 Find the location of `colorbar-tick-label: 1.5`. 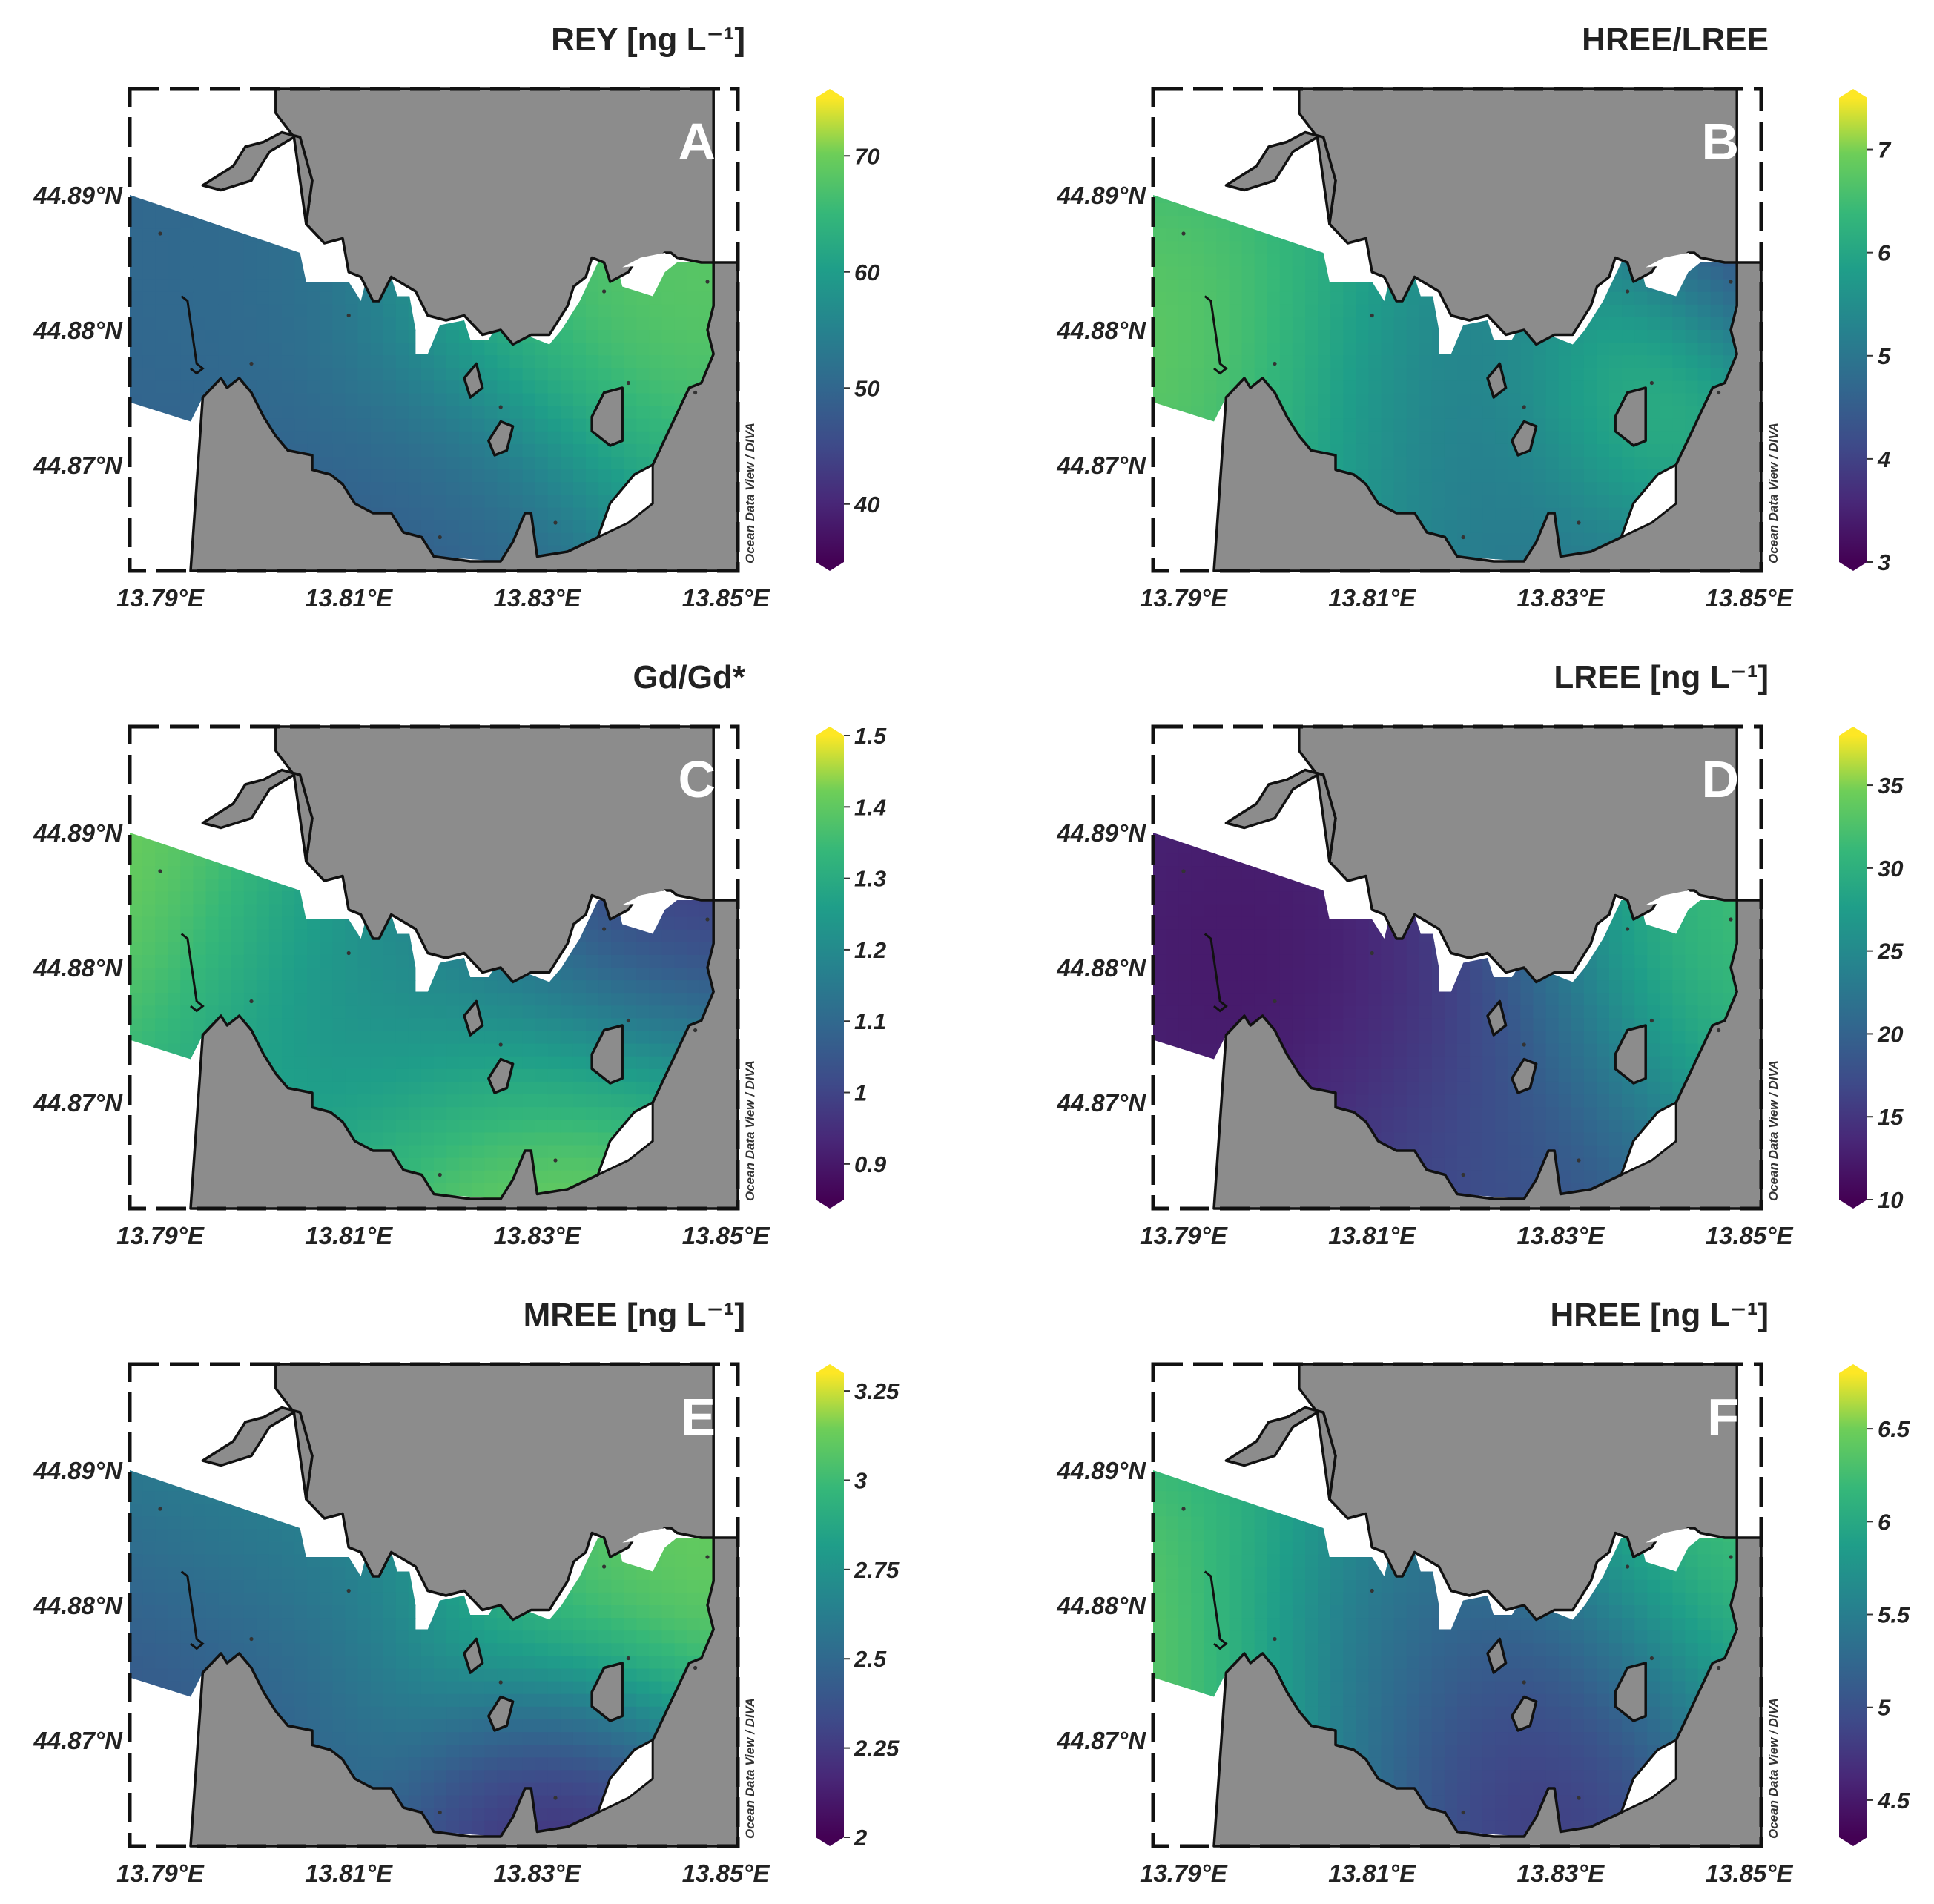

colorbar-tick-label: 1.5 is located at coordinates (870, 736).